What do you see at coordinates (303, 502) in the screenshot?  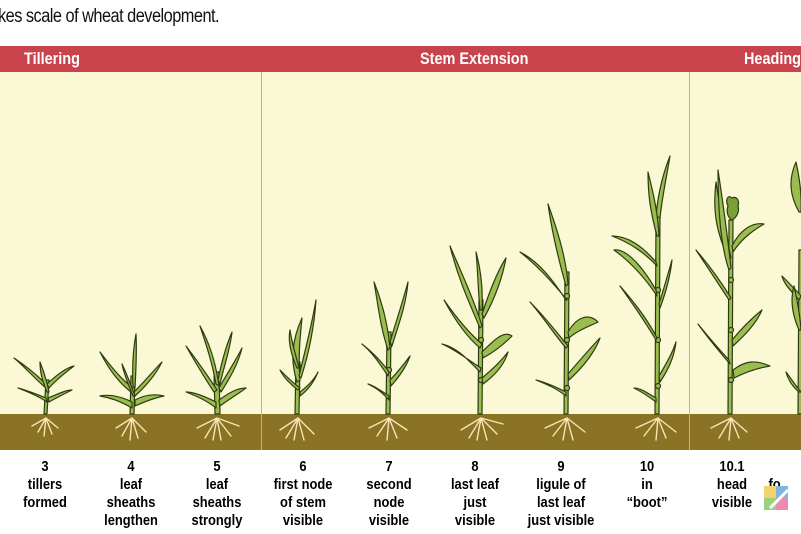 I see `stage-line: of stem` at bounding box center [303, 502].